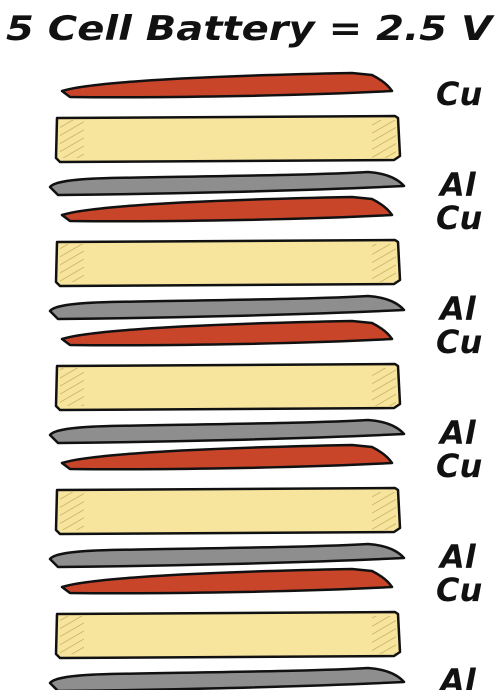 The image size is (500, 690). I want to click on diagram-title: 5 Cell Battery = 2.5 V, so click(250, 29).